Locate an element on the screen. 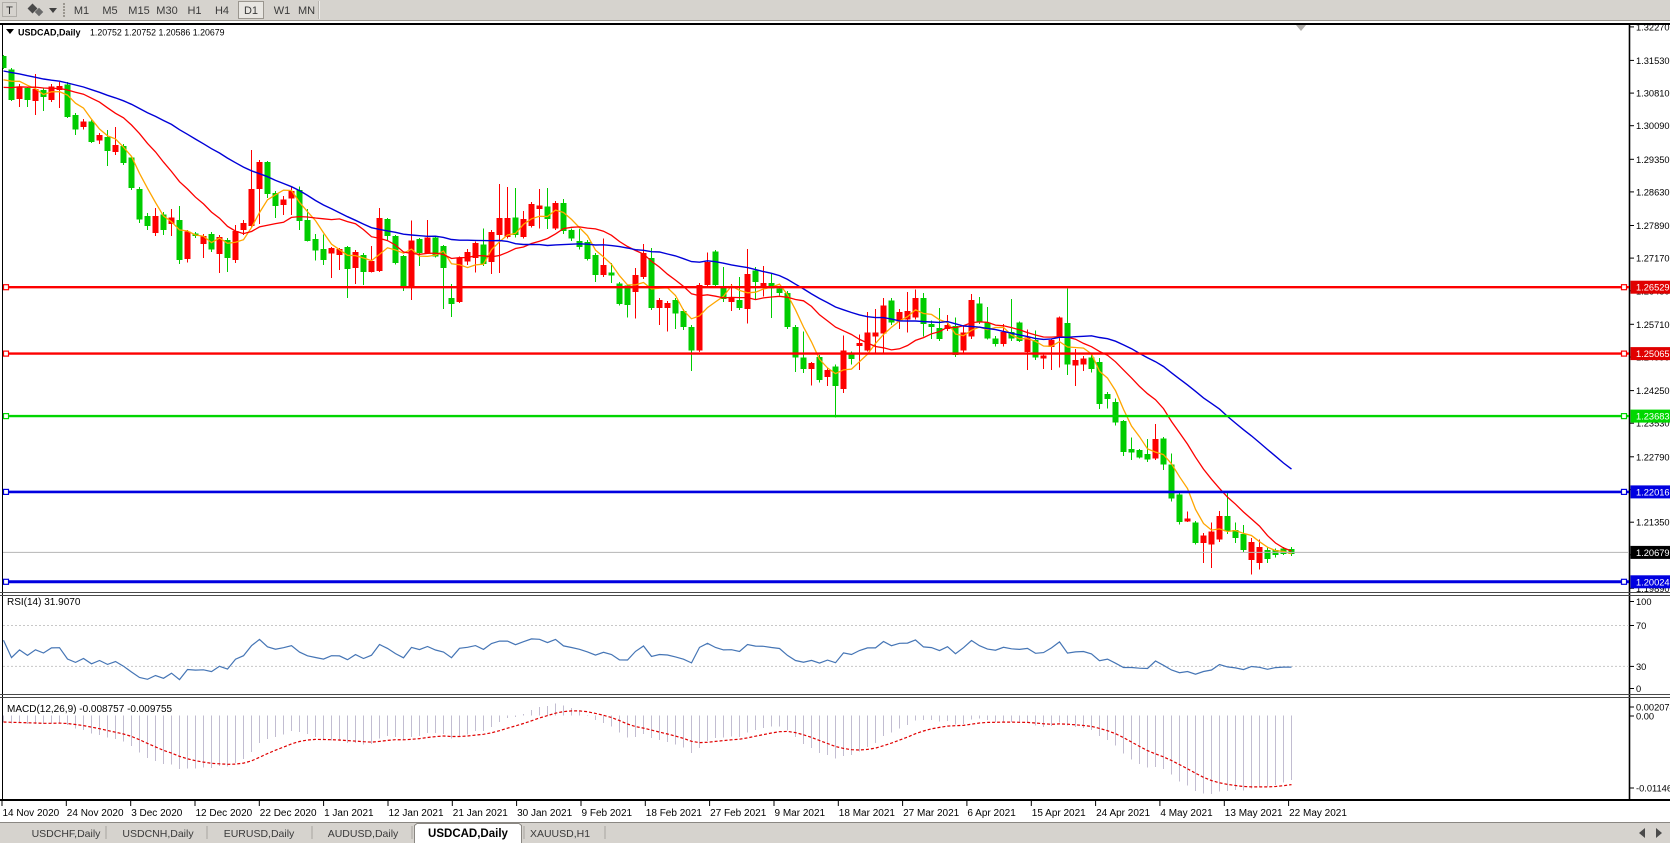  svg-text: 1.25710 is located at coordinates (1653, 325).